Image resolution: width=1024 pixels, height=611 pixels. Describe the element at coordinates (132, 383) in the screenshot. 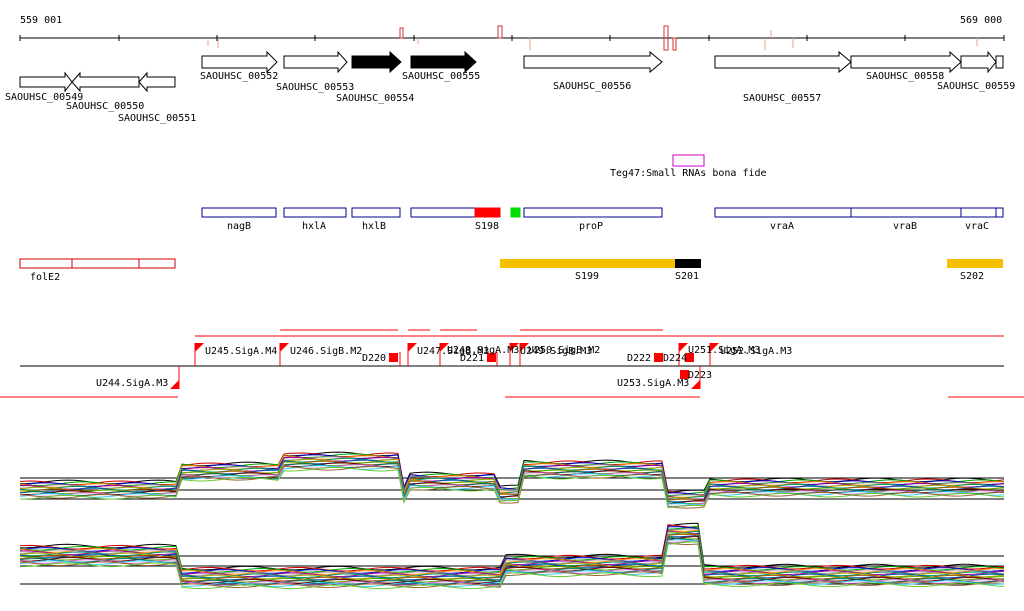

I see `tss-label: U244.SigA.M3` at that location.